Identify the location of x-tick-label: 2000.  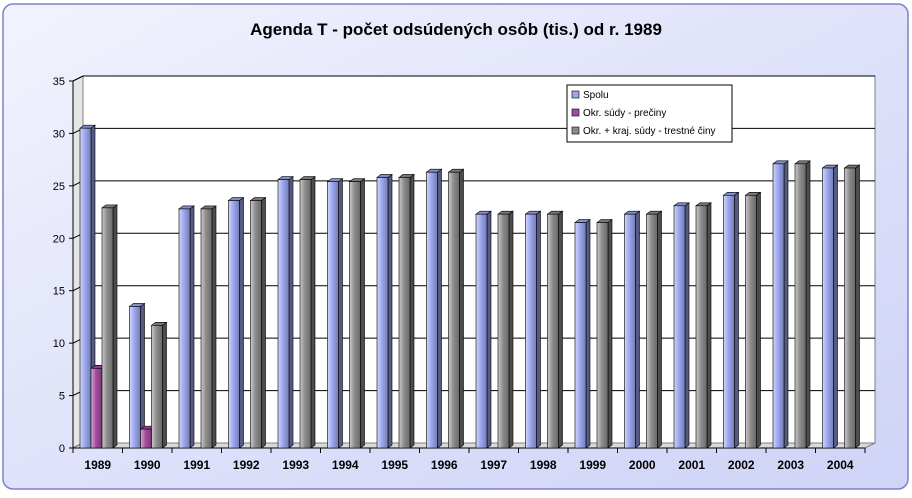
(642, 465).